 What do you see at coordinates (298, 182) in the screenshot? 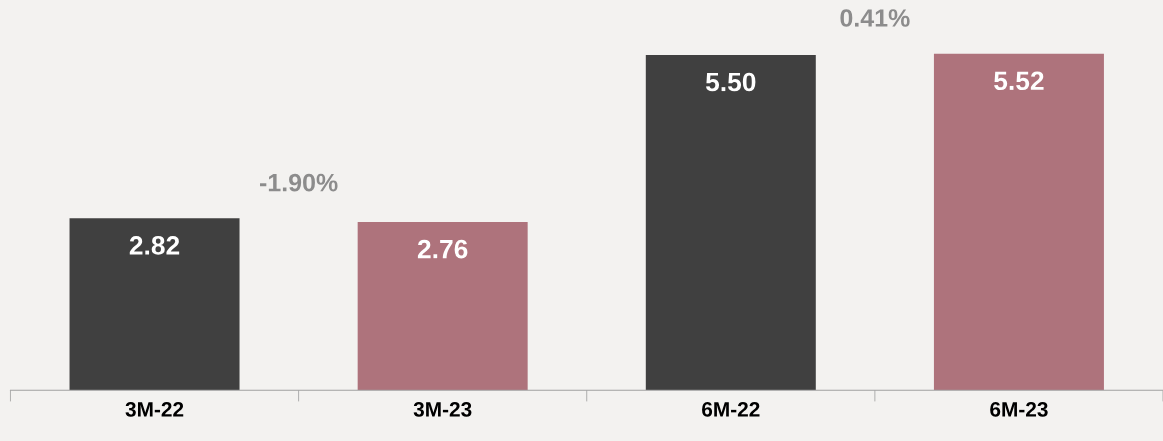
I see `annotation: -1.90%` at bounding box center [298, 182].